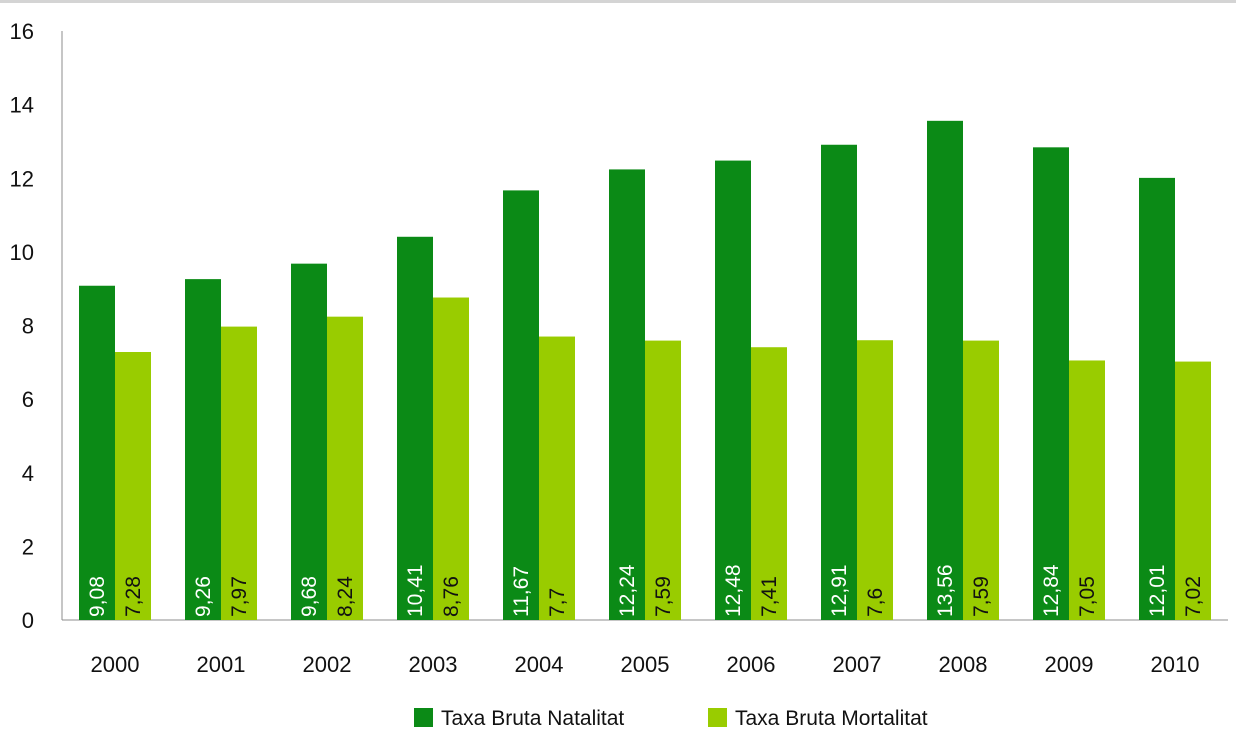  Describe the element at coordinates (831, 718) in the screenshot. I see `legend-label: Taxa Bruta Mortalitat` at that location.